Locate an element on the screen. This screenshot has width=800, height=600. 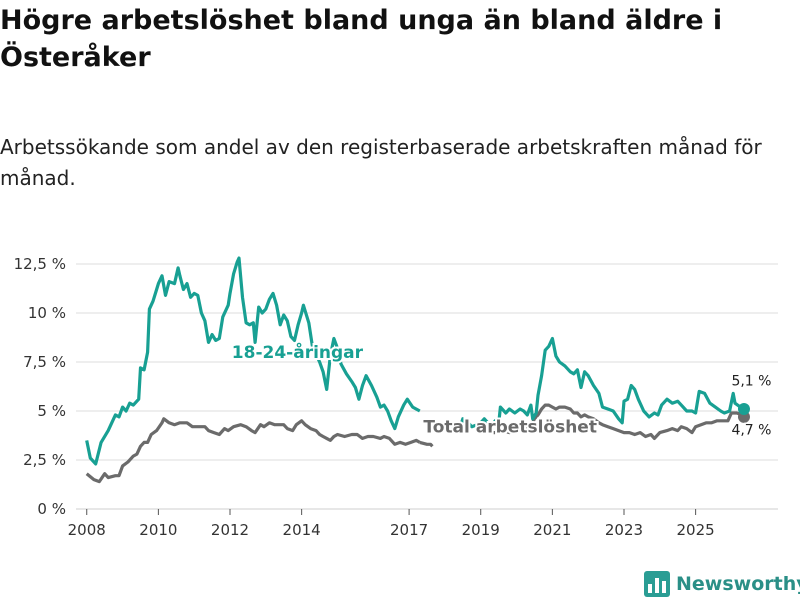
x-tick-label: 2014 is located at coordinates (302, 530).